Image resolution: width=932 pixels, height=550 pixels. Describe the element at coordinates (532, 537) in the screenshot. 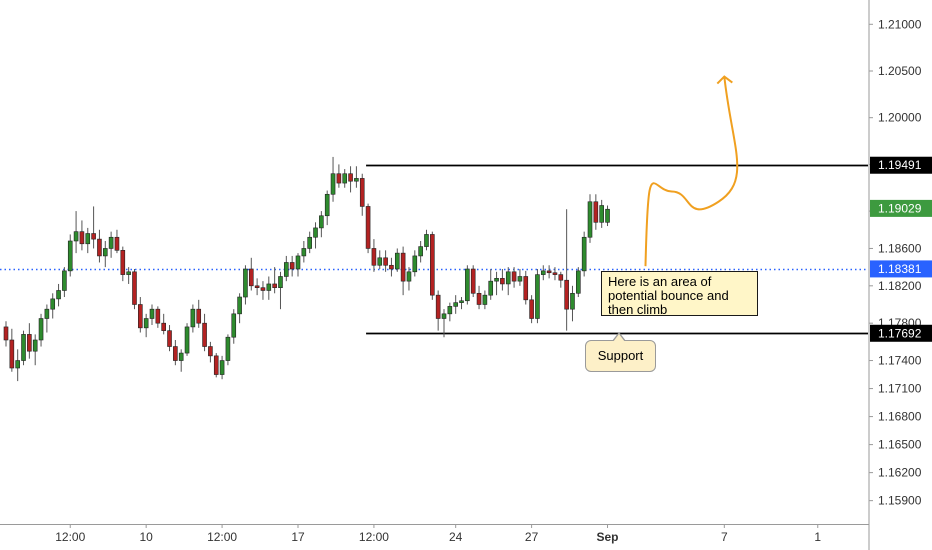

I see `time-tick-label: 27` at that location.